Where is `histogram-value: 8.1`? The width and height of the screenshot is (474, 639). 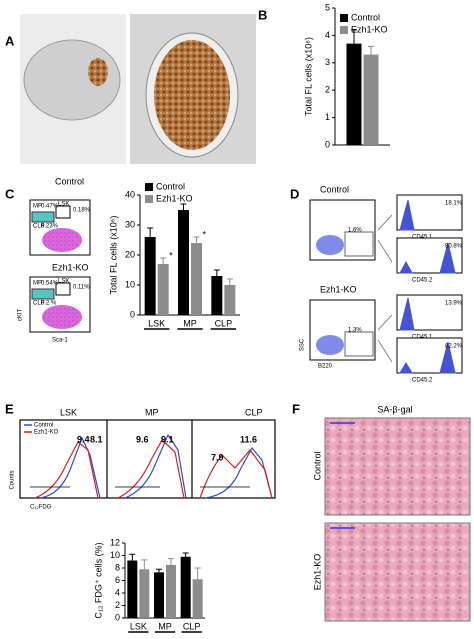 histogram-value: 8.1 is located at coordinates (96, 439).